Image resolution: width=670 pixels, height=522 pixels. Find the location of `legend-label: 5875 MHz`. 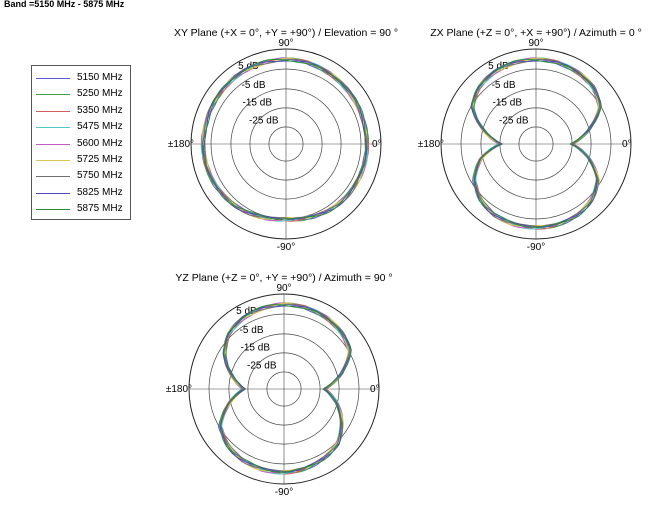

legend-label: 5875 MHz is located at coordinates (100, 209).